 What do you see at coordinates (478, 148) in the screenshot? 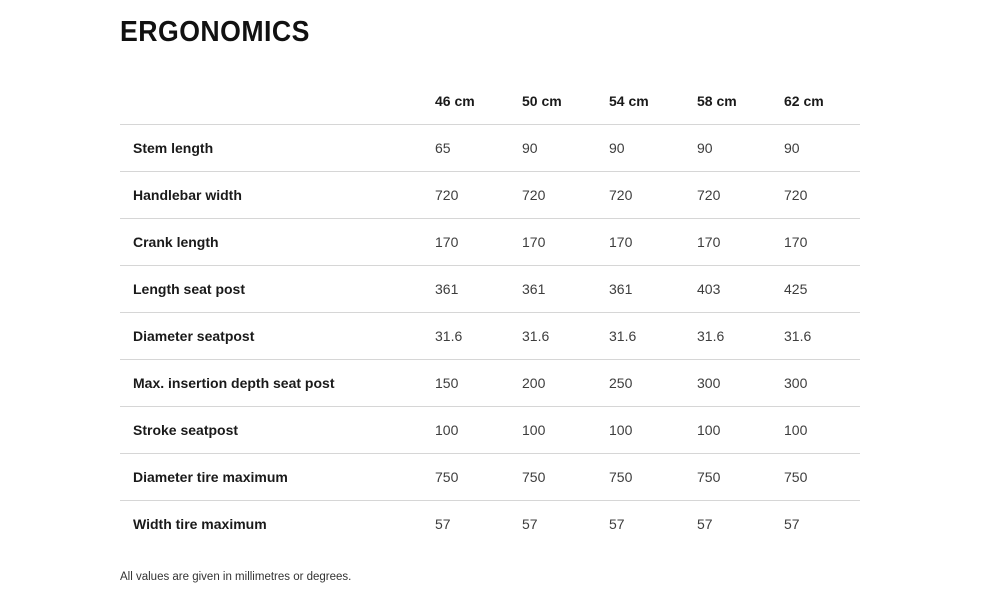
I see `spec-value: 65` at bounding box center [478, 148].